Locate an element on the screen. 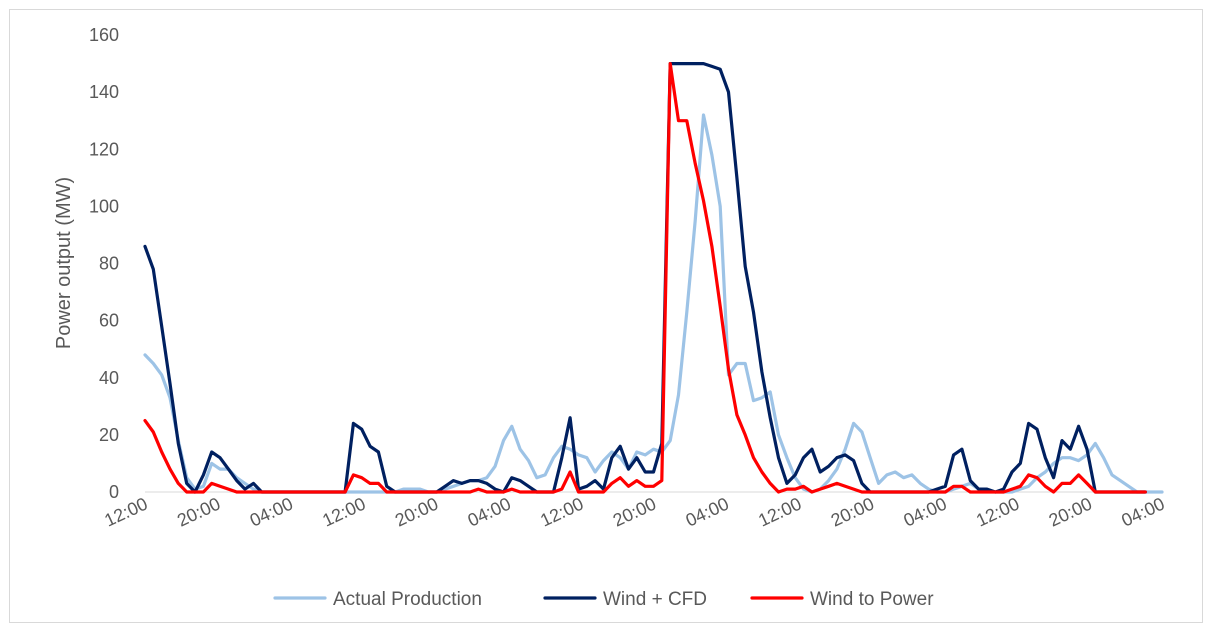 The height and width of the screenshot is (632, 1214). y-tick-label: 60 is located at coordinates (109, 321).